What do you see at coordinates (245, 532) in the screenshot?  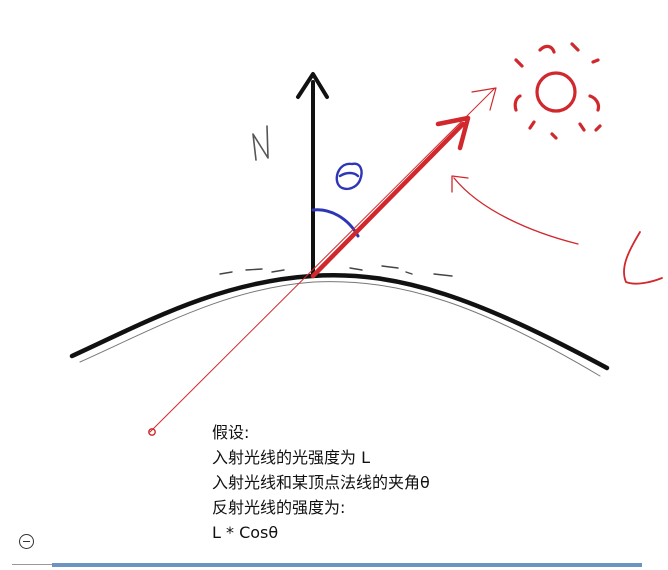 I see `notes-line-formula: L * Cosθ` at bounding box center [245, 532].